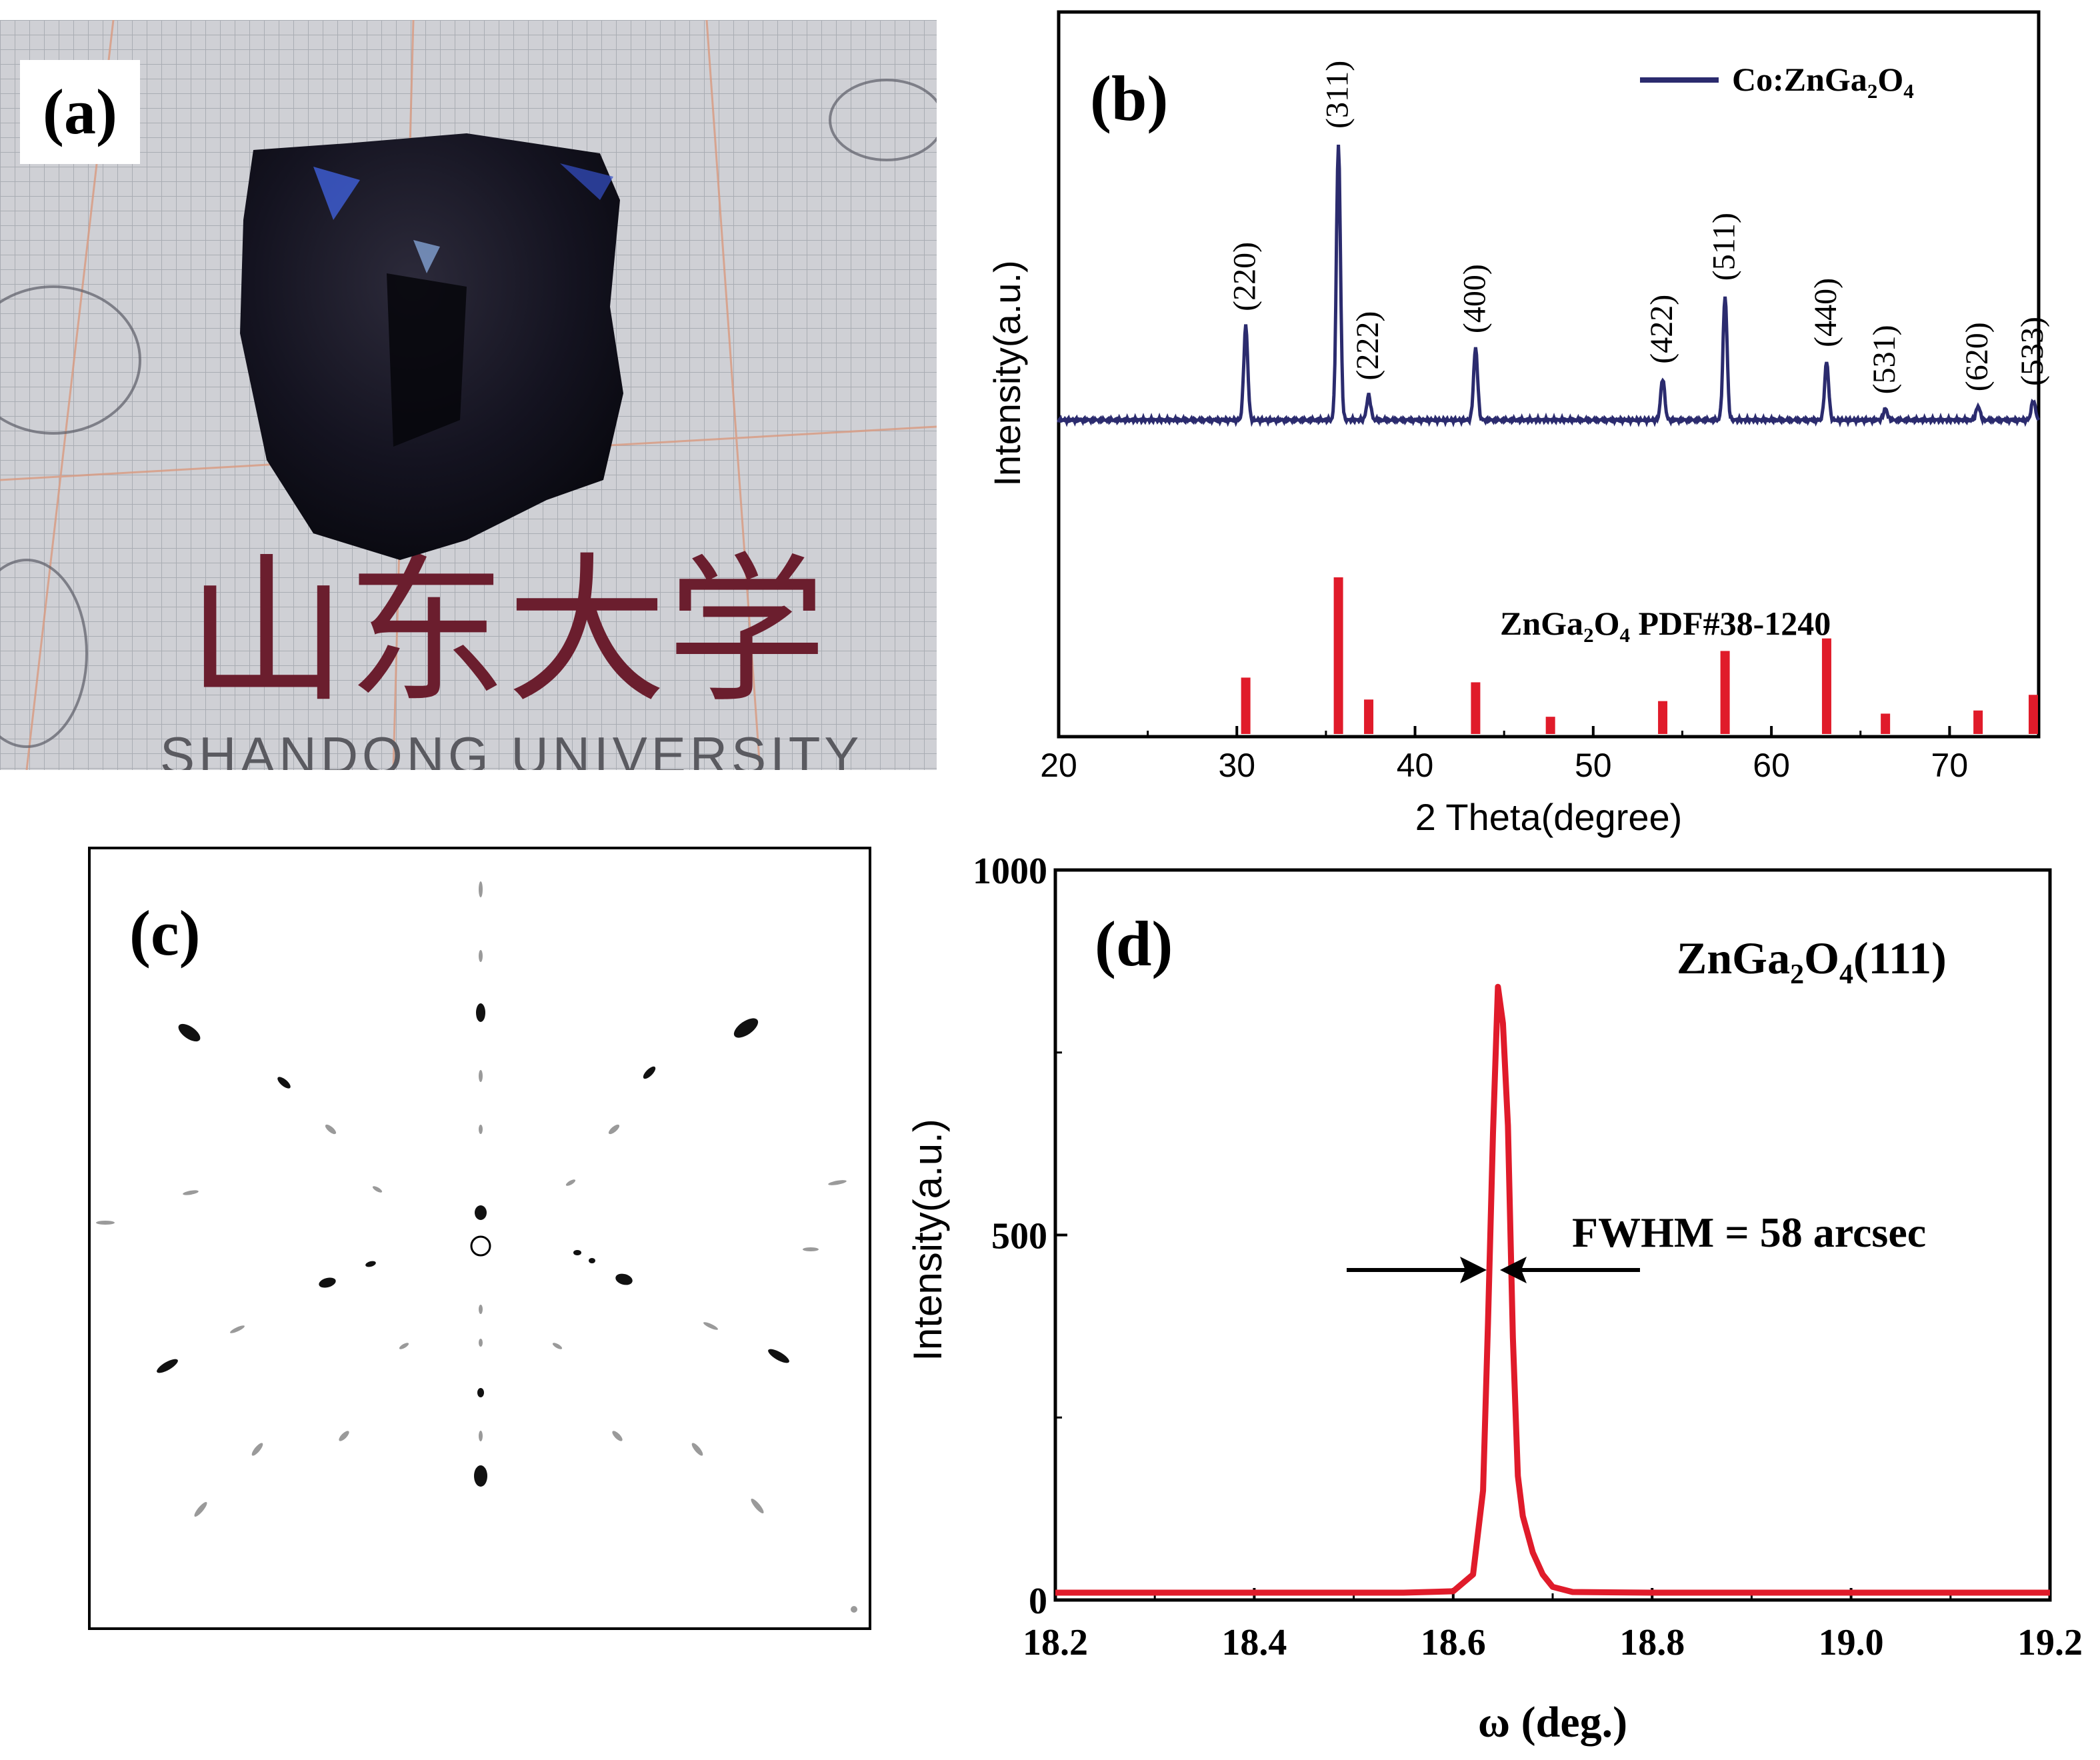 The image size is (2100, 1760). What do you see at coordinates (1473, 1270) in the screenshot?
I see `fwhm-arrowhead-left` at bounding box center [1473, 1270].